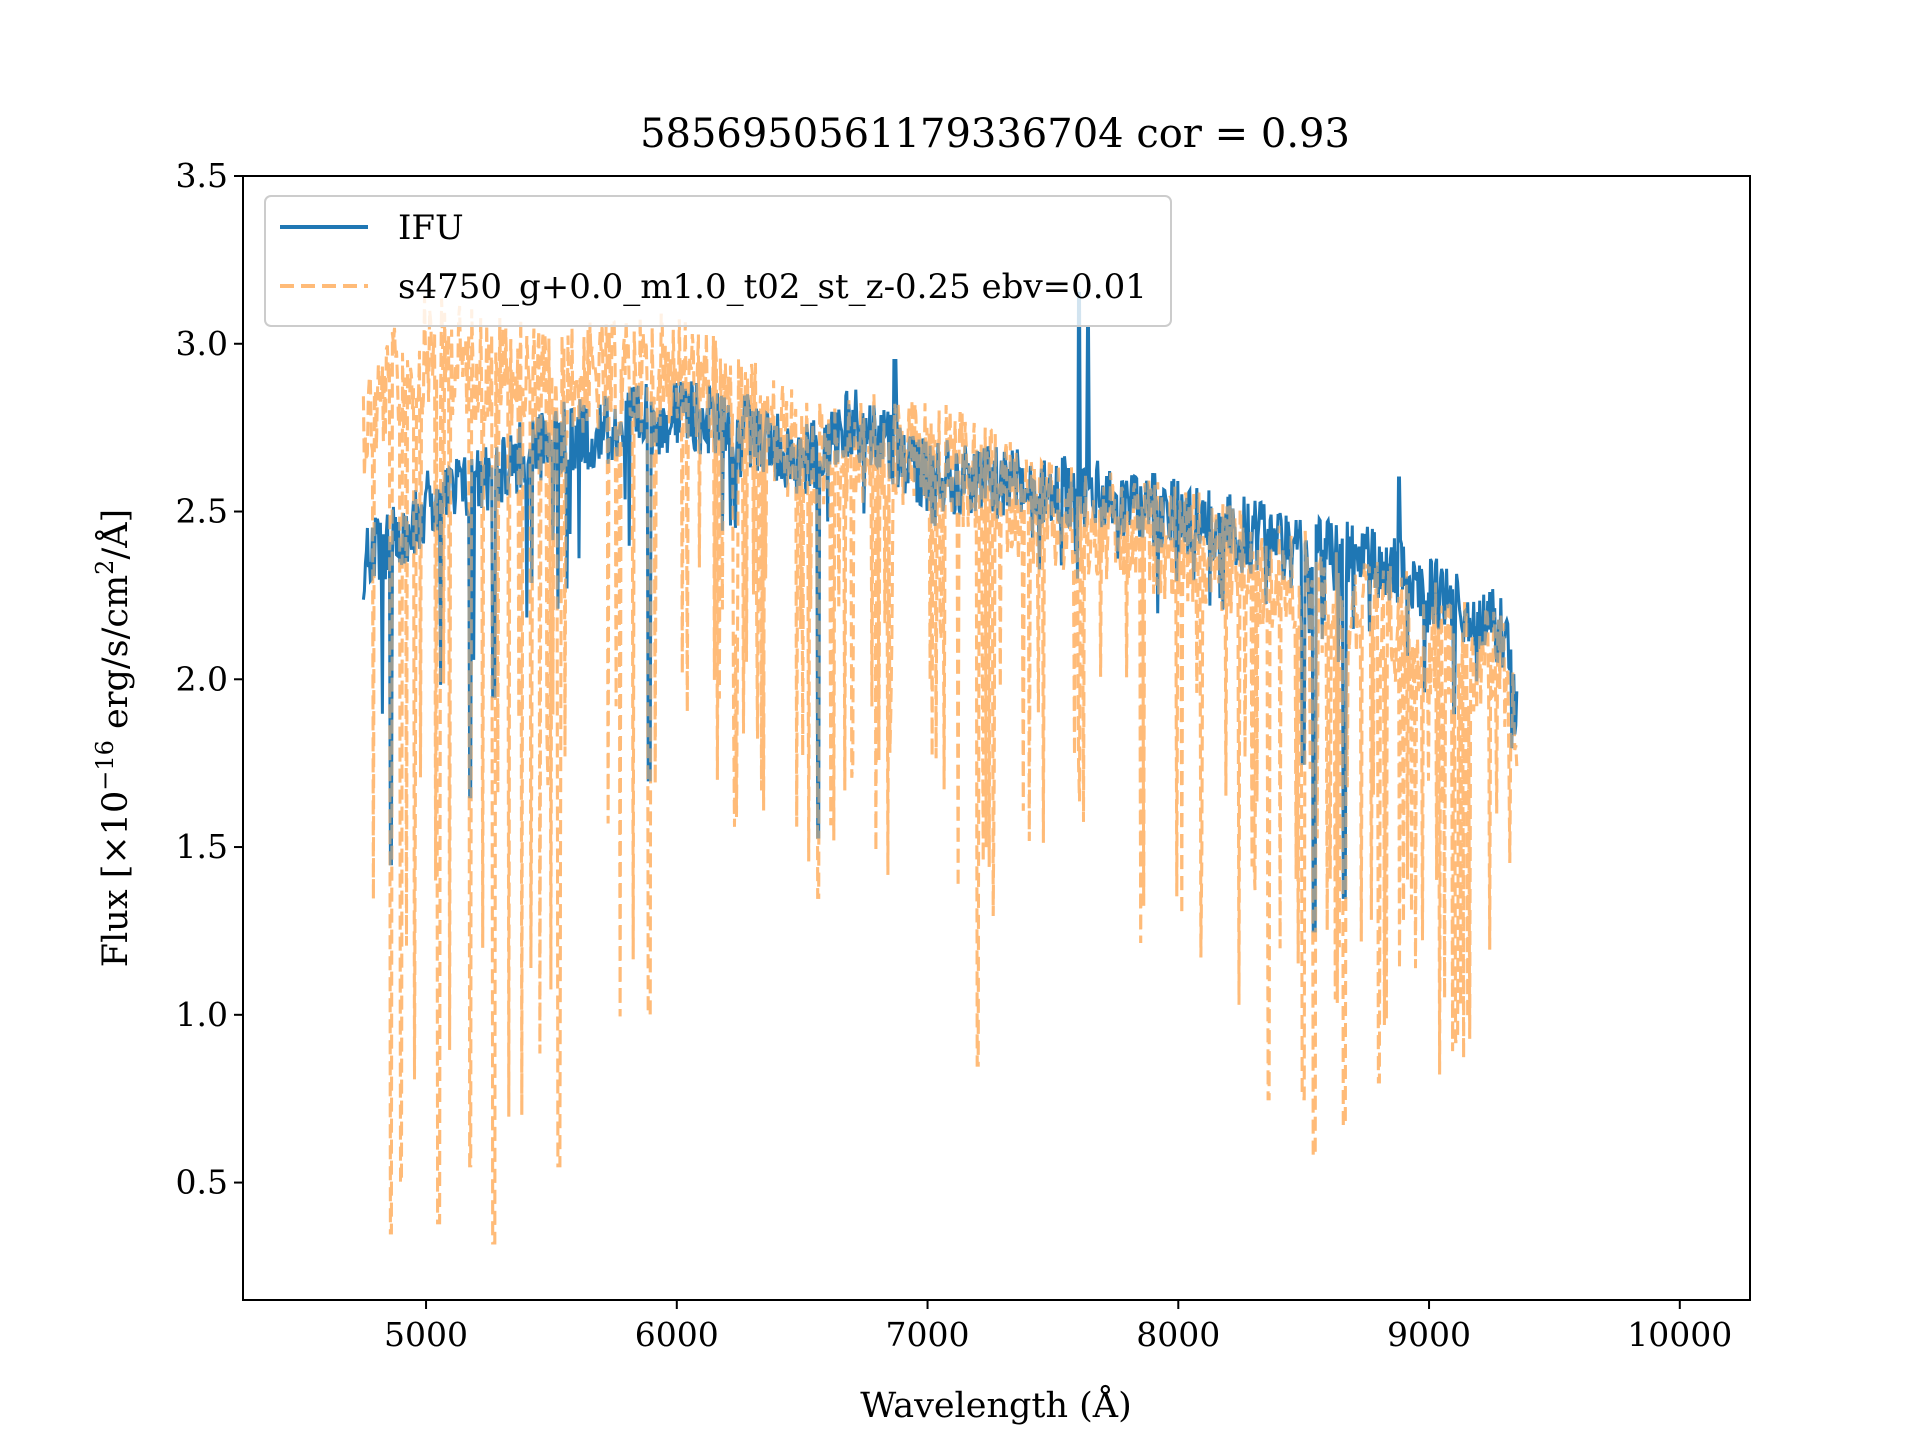 The height and width of the screenshot is (1440, 1920). I want to click on y-label-mid: erg/s/cm, so click(116, 657).